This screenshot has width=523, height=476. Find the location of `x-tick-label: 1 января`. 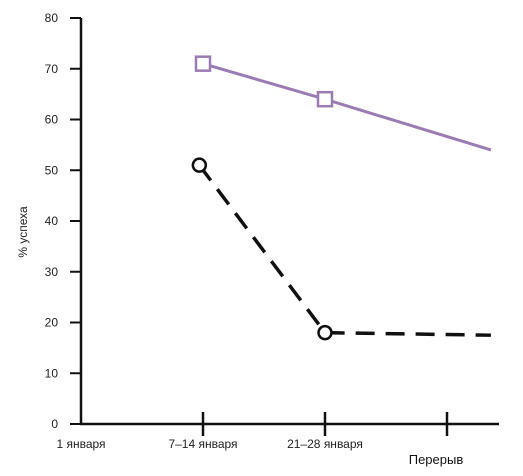

x-tick-label: 1 января is located at coordinates (80, 444).